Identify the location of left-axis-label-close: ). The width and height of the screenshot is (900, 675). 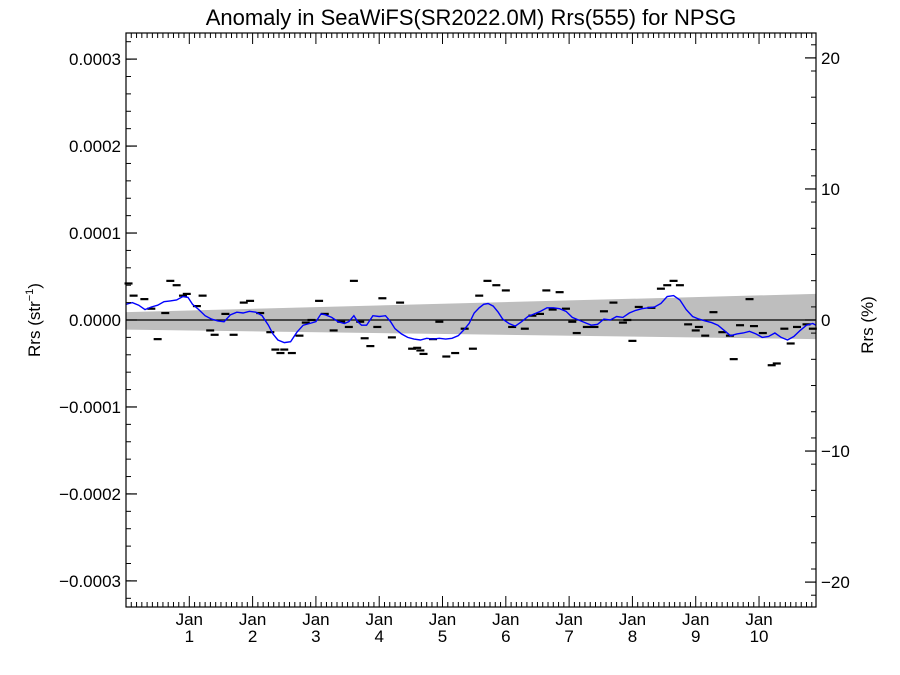
(34, 286).